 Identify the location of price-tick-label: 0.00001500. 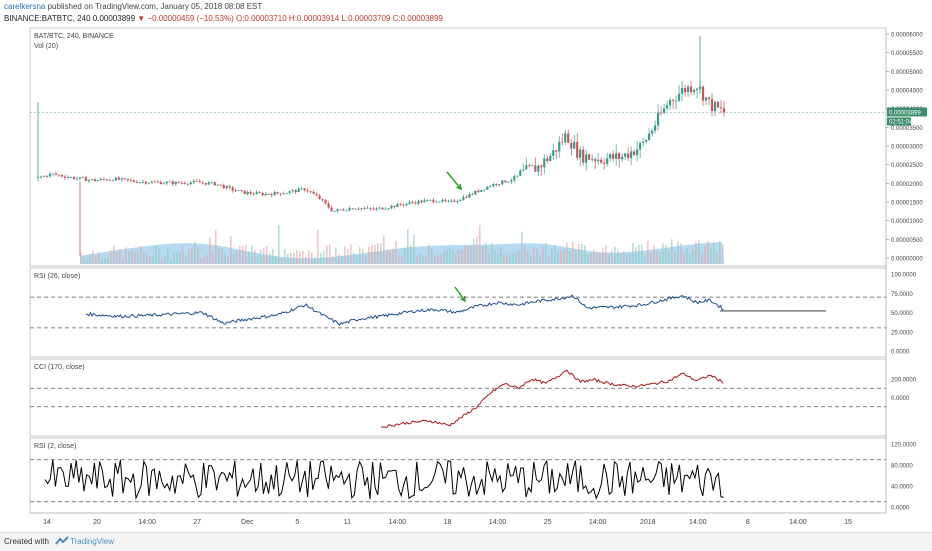
(907, 204).